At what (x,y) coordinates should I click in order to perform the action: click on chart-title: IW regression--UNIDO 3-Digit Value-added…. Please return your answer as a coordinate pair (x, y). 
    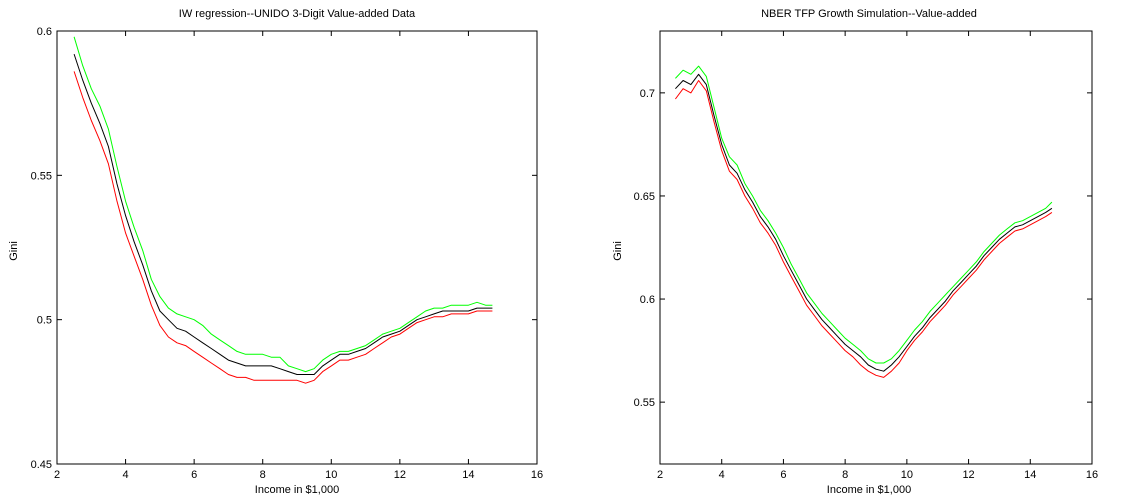
    Looking at the image, I should click on (297, 14).